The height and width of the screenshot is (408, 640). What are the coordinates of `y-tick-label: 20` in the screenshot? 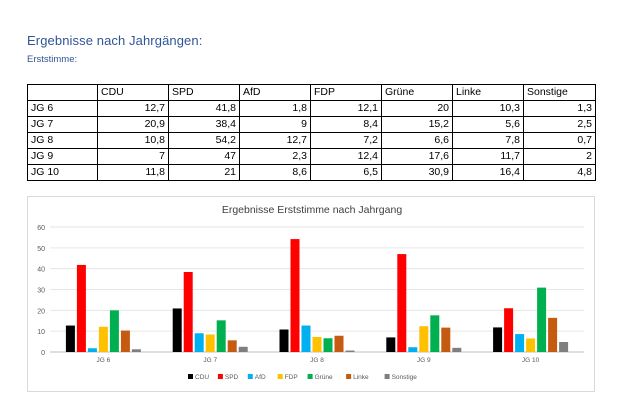 It's located at (41, 311).